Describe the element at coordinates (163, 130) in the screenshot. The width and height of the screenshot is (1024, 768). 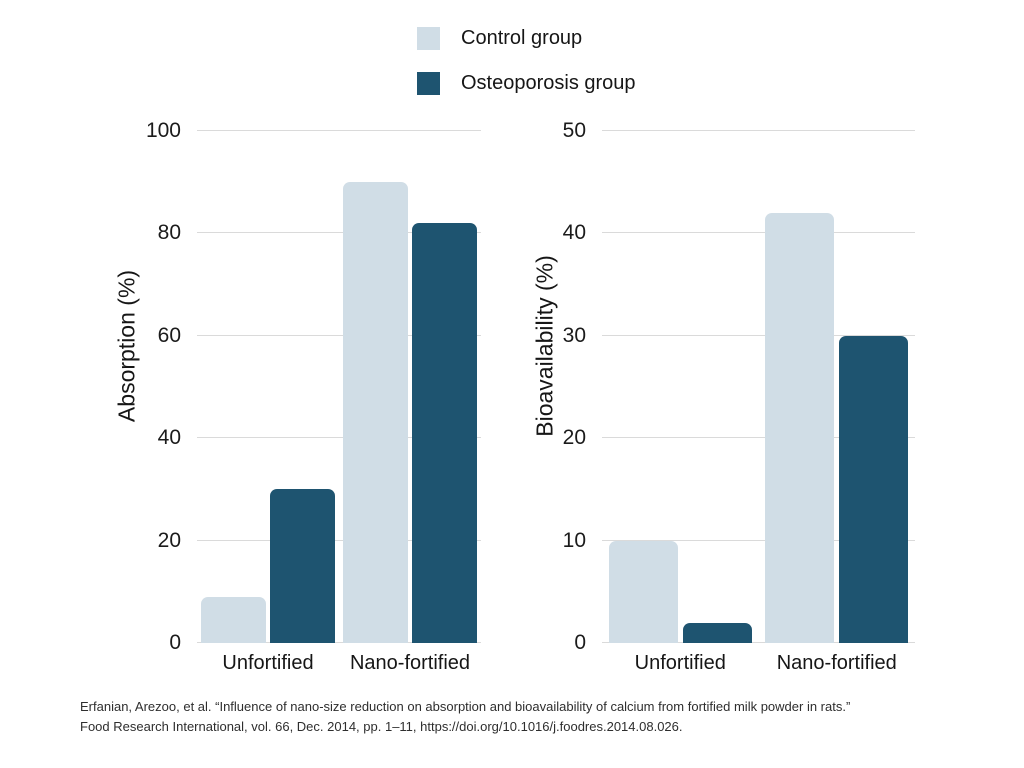
I see `y-tick-label: 100` at that location.